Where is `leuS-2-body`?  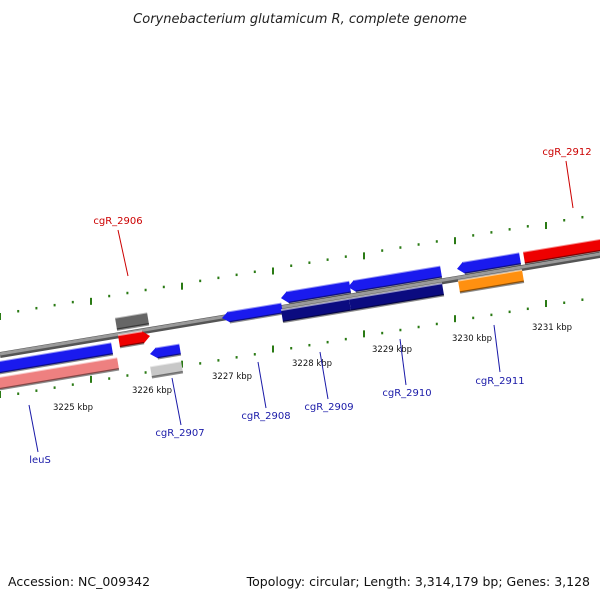 leuS-2-body is located at coordinates (59, 374).